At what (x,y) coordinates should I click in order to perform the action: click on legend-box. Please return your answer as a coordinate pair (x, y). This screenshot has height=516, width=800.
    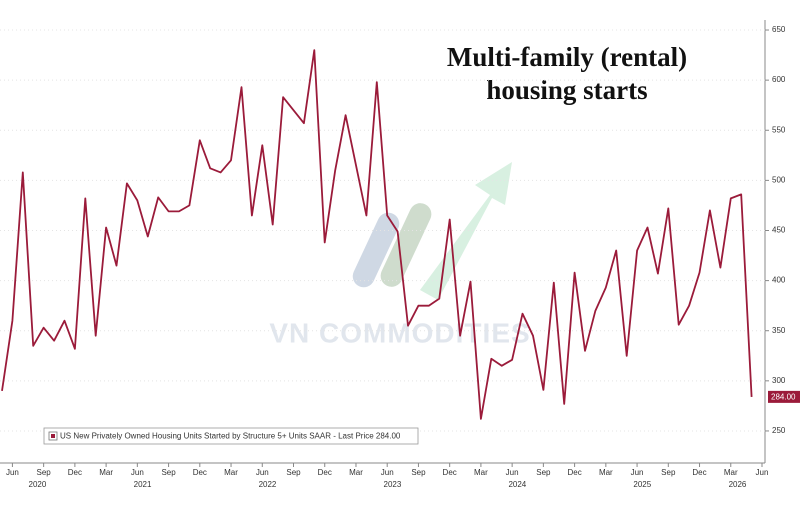
    Looking at the image, I should click on (231, 436).